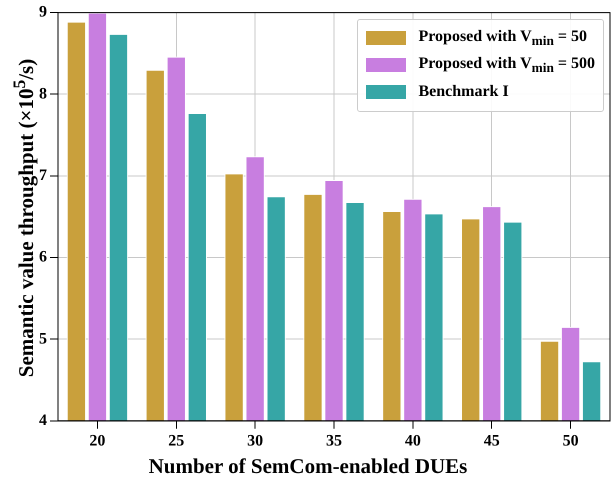  I want to click on x-tick-label: 20, so click(97, 441).